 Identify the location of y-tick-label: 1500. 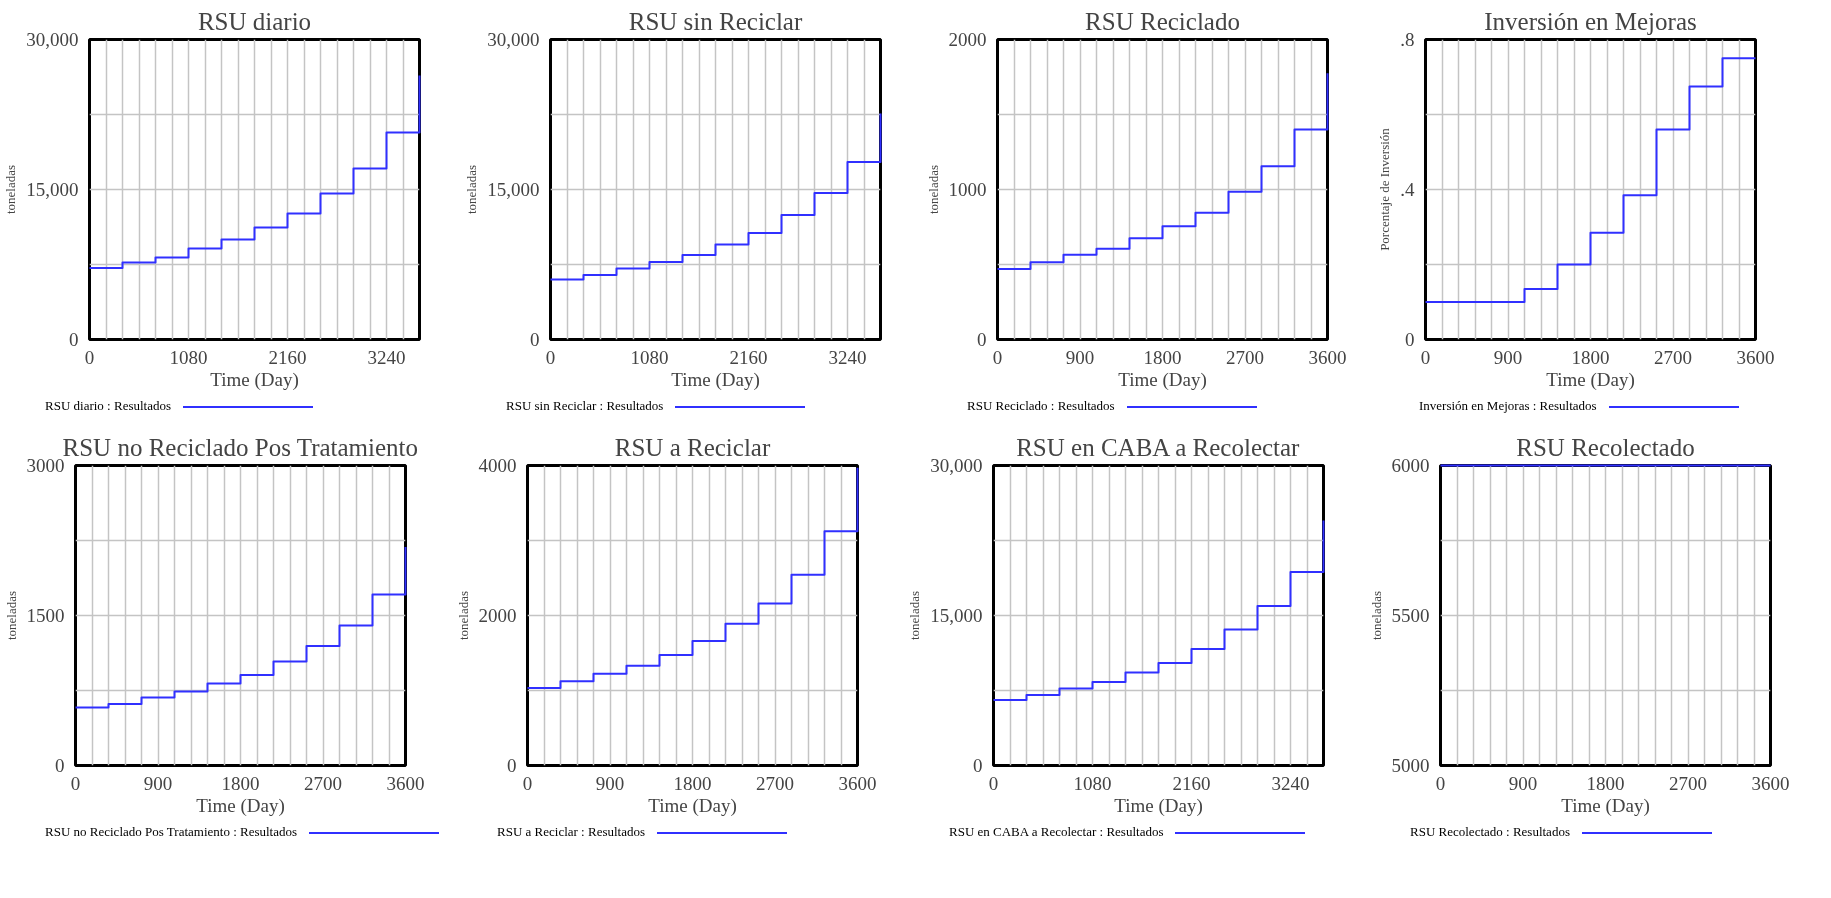
(45, 615).